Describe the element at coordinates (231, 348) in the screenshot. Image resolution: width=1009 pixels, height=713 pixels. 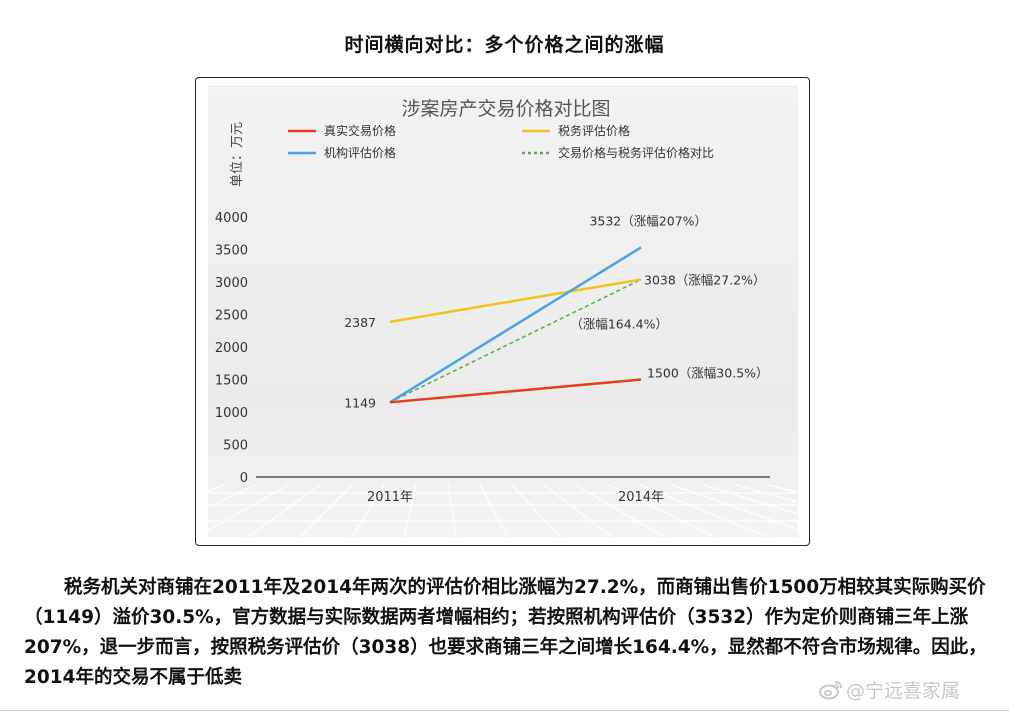
I see `y-tick-label: 2000` at that location.